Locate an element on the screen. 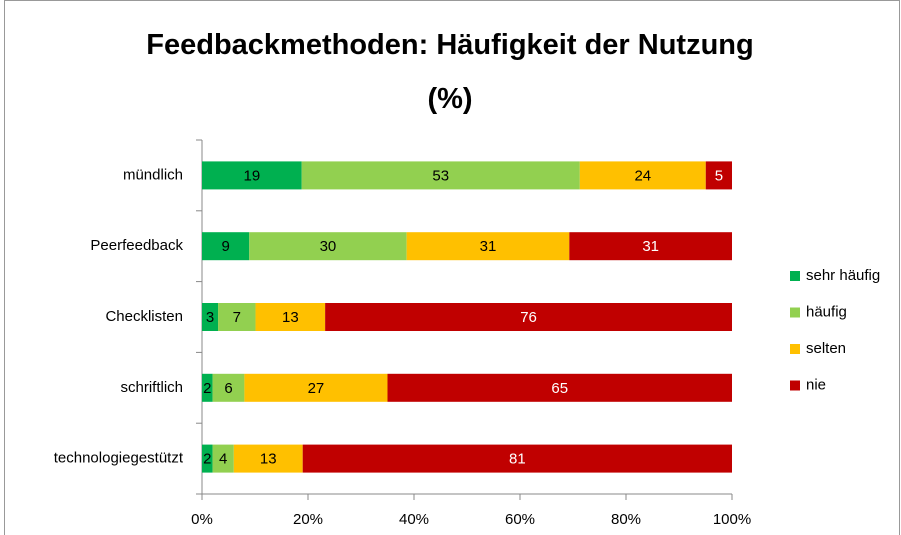  data-label: 65 is located at coordinates (559, 388).